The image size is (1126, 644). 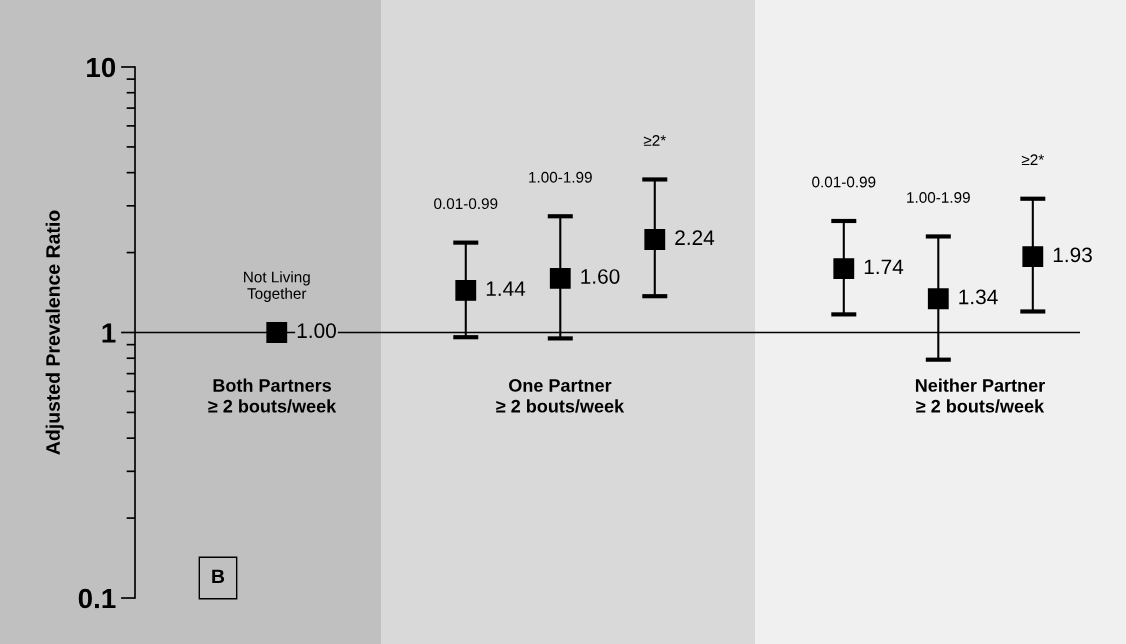 What do you see at coordinates (109, 333) in the screenshot?
I see `y-tick-label: 1` at bounding box center [109, 333].